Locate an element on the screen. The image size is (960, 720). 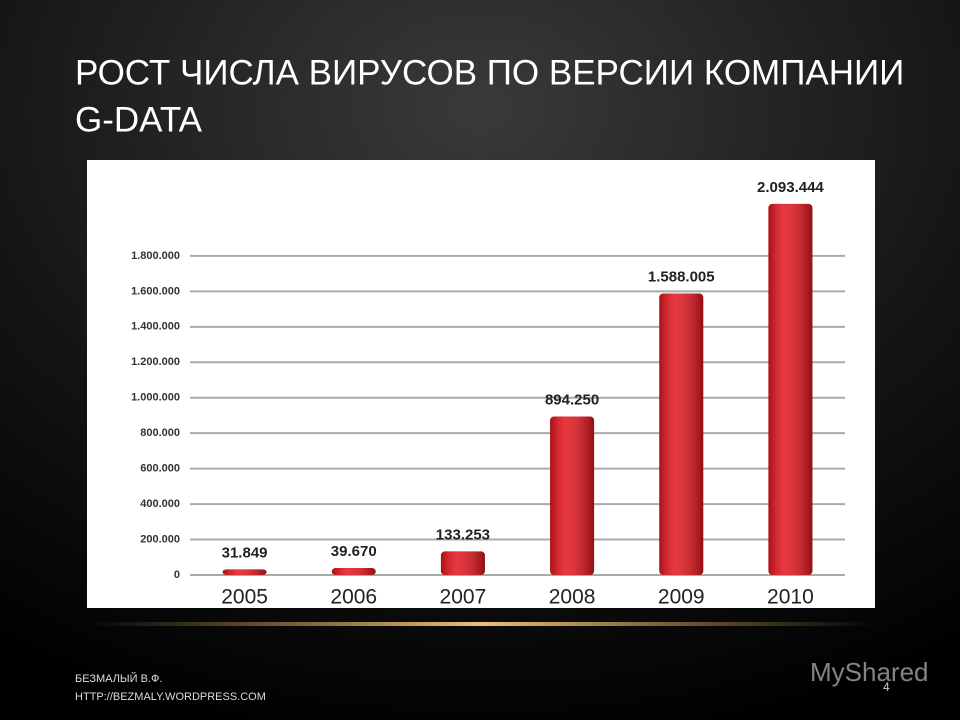
title-line: РОСТ ЧИСЛА ВИРУСОВ ПО ВЕРСИИ КОМПАНИИ is located at coordinates (489, 72).